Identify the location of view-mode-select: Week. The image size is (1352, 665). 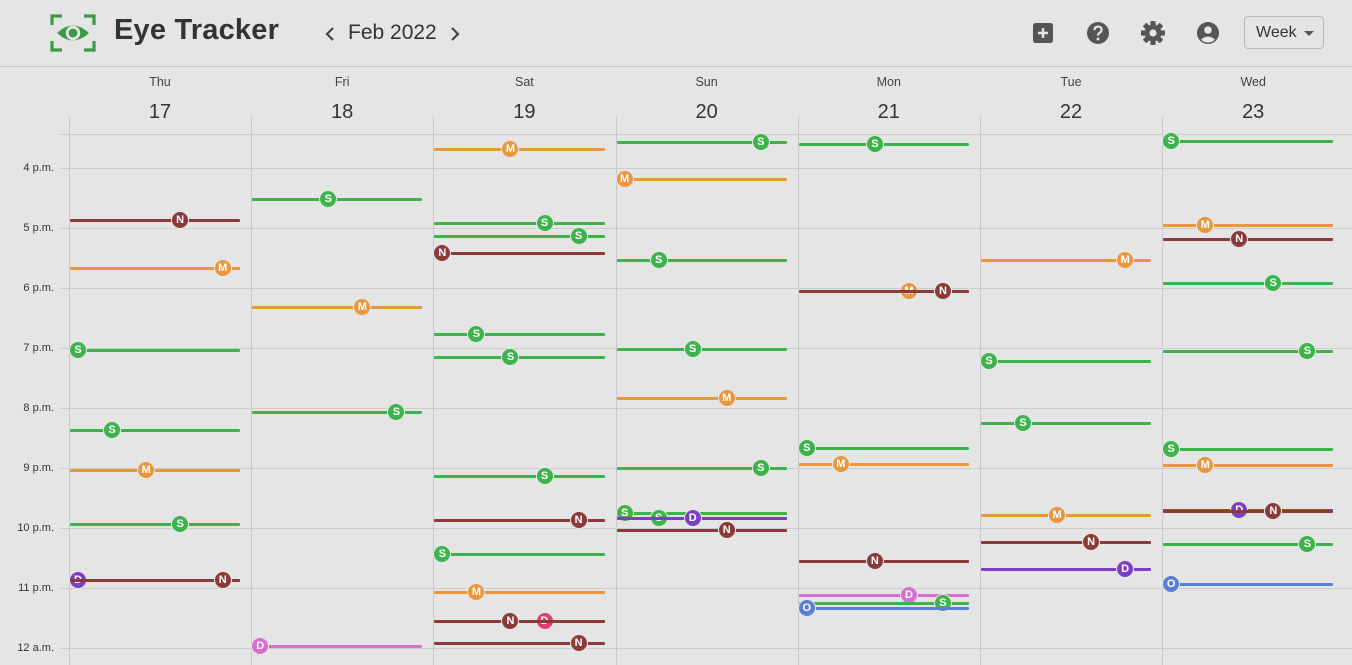
(1284, 32).